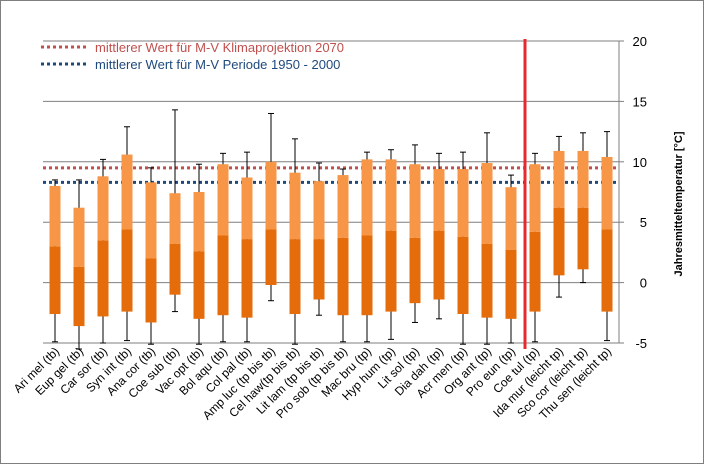 The height and width of the screenshot is (468, 704). I want to click on y-tick-label: 10, so click(640, 162).